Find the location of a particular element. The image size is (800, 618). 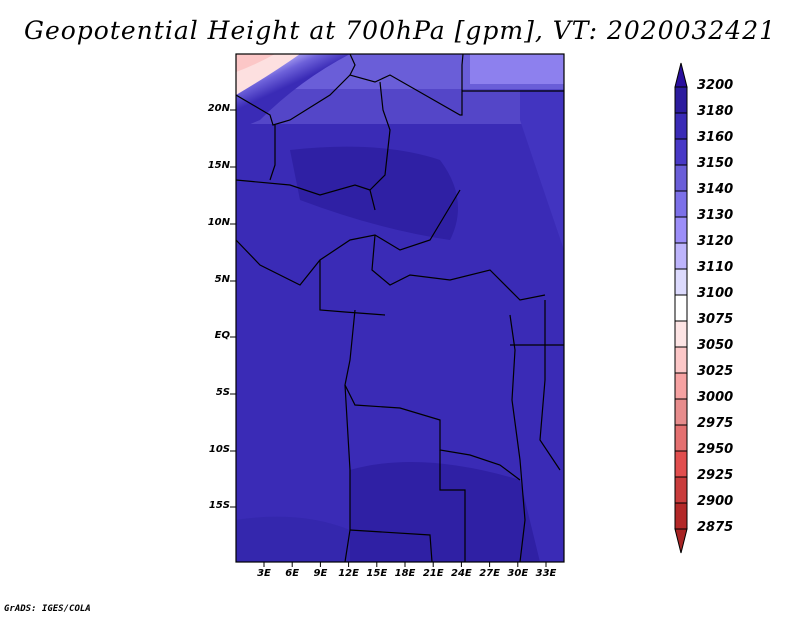

colorbar-label: 2950 is located at coordinates (715, 449).